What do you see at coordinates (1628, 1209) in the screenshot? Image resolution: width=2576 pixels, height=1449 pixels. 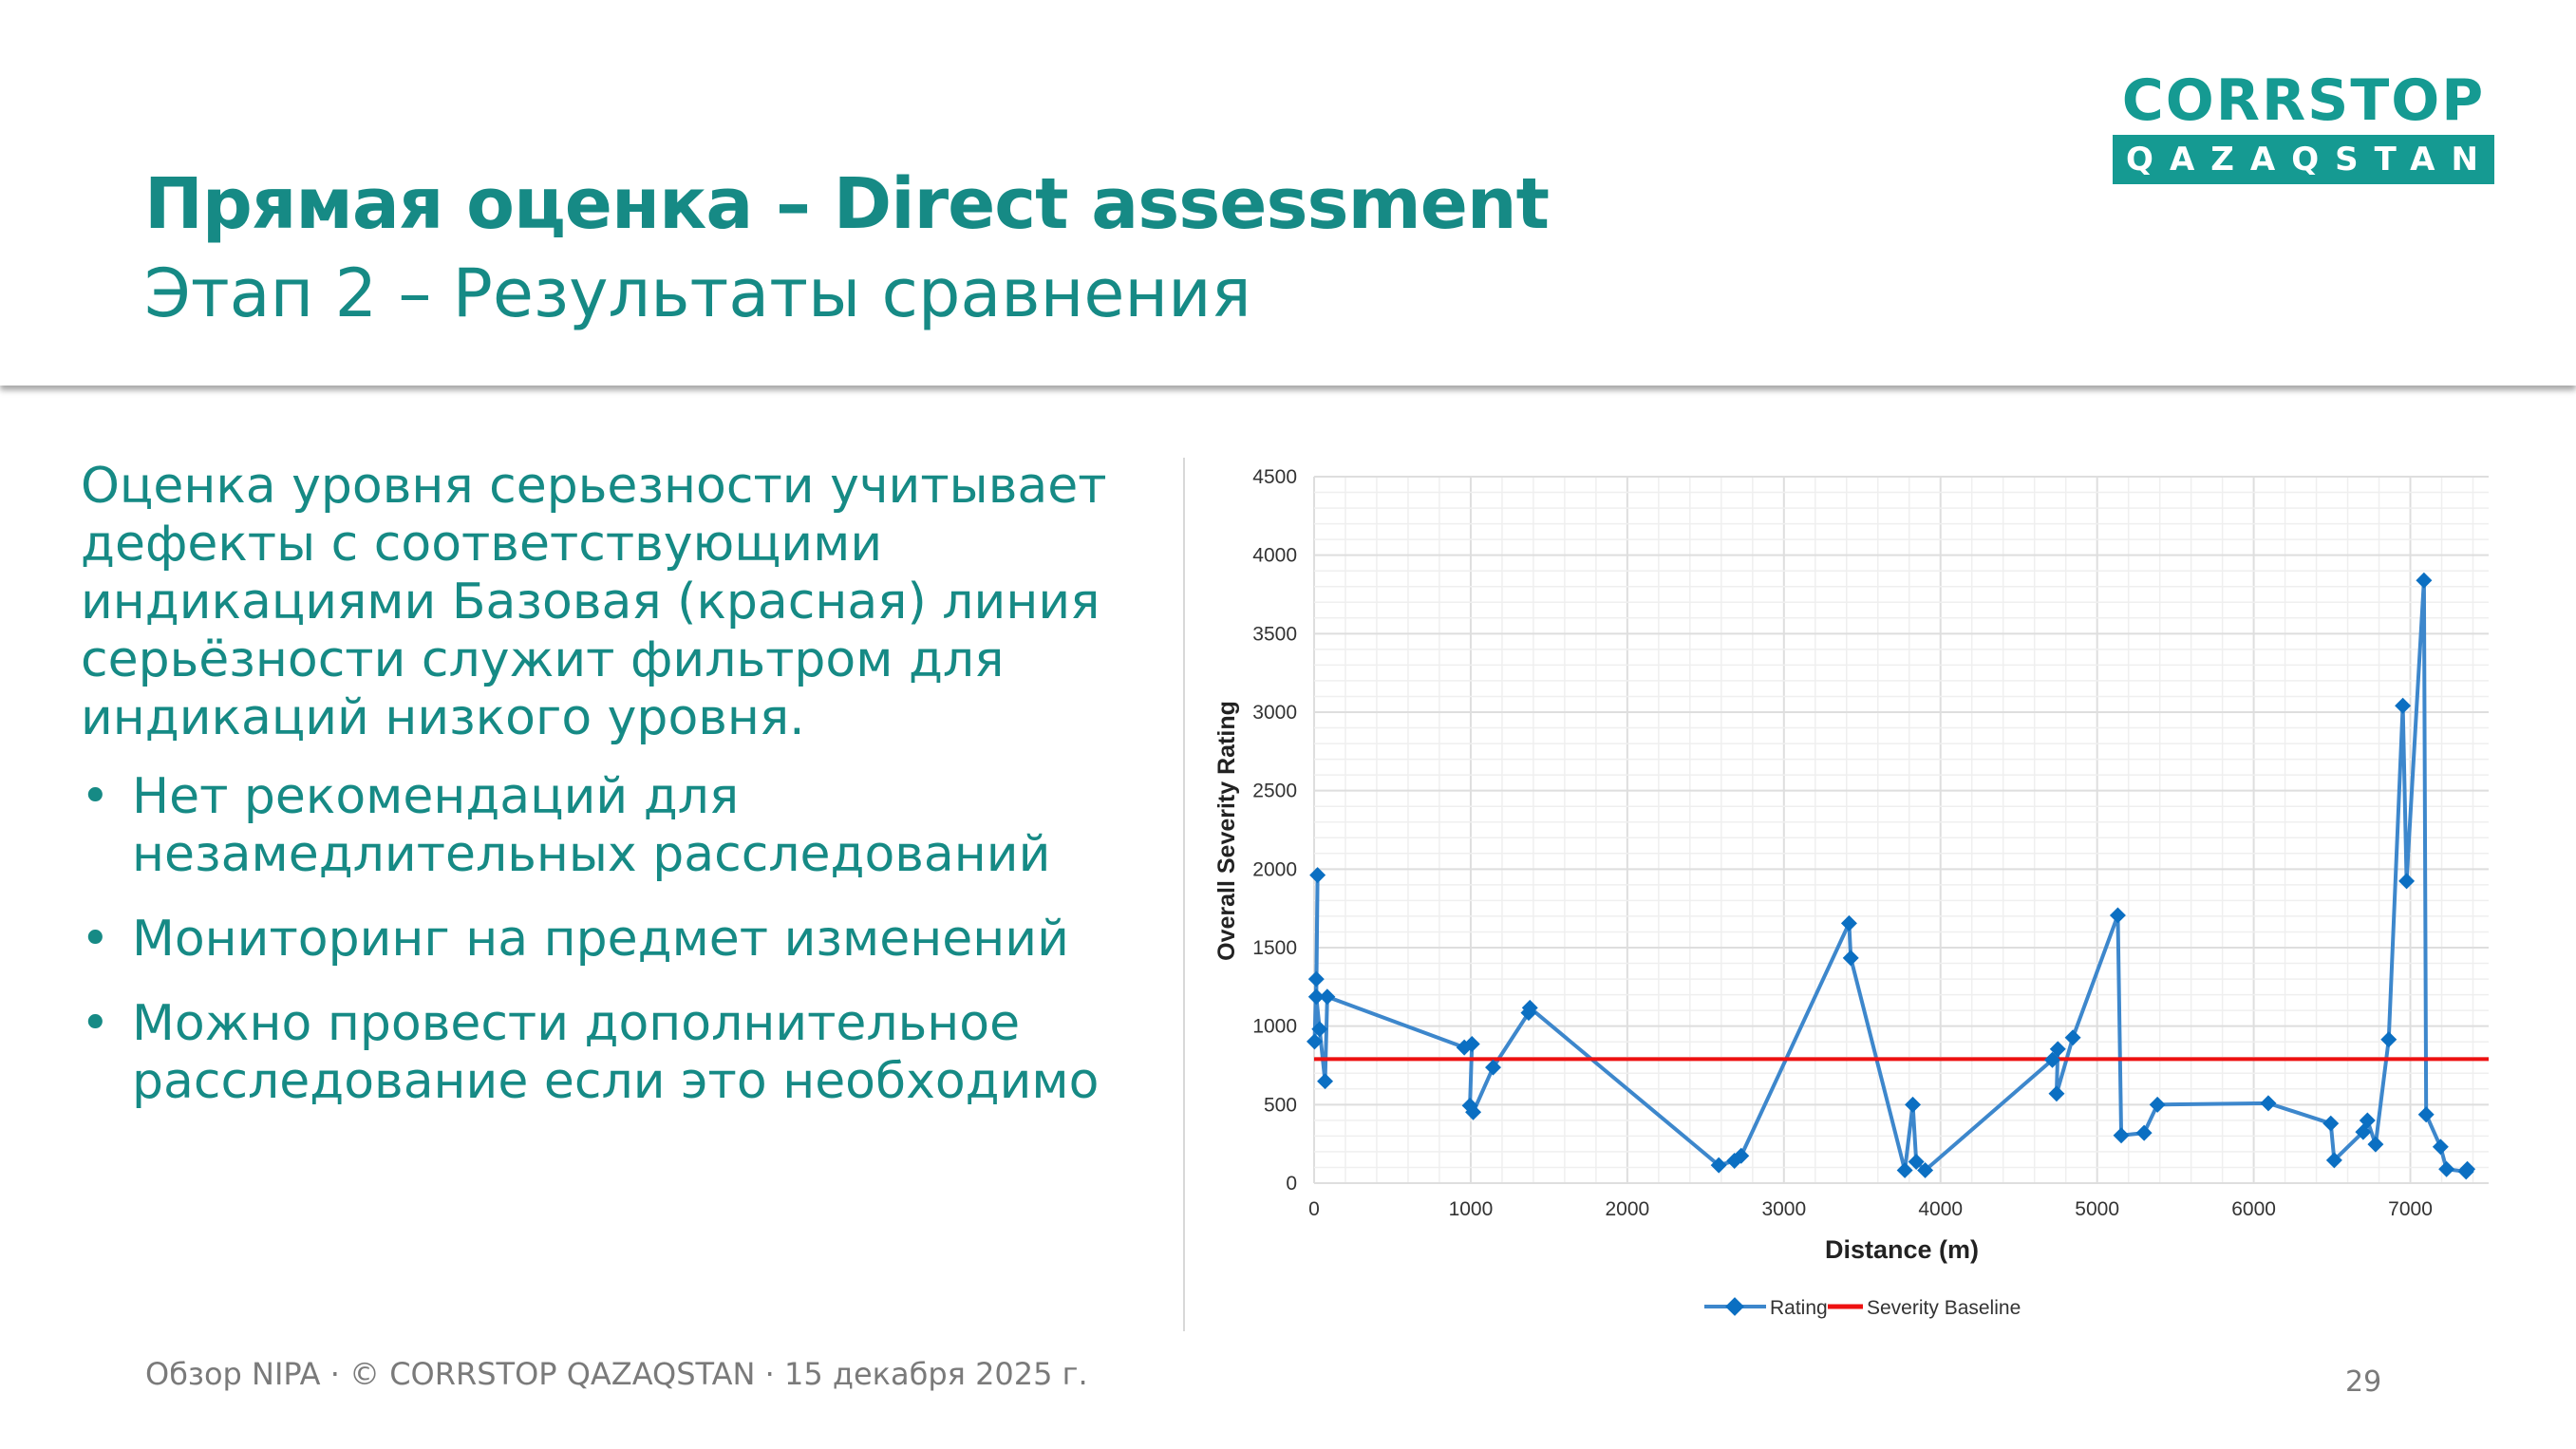 I see `x-tick-label: 2000` at bounding box center [1628, 1209].